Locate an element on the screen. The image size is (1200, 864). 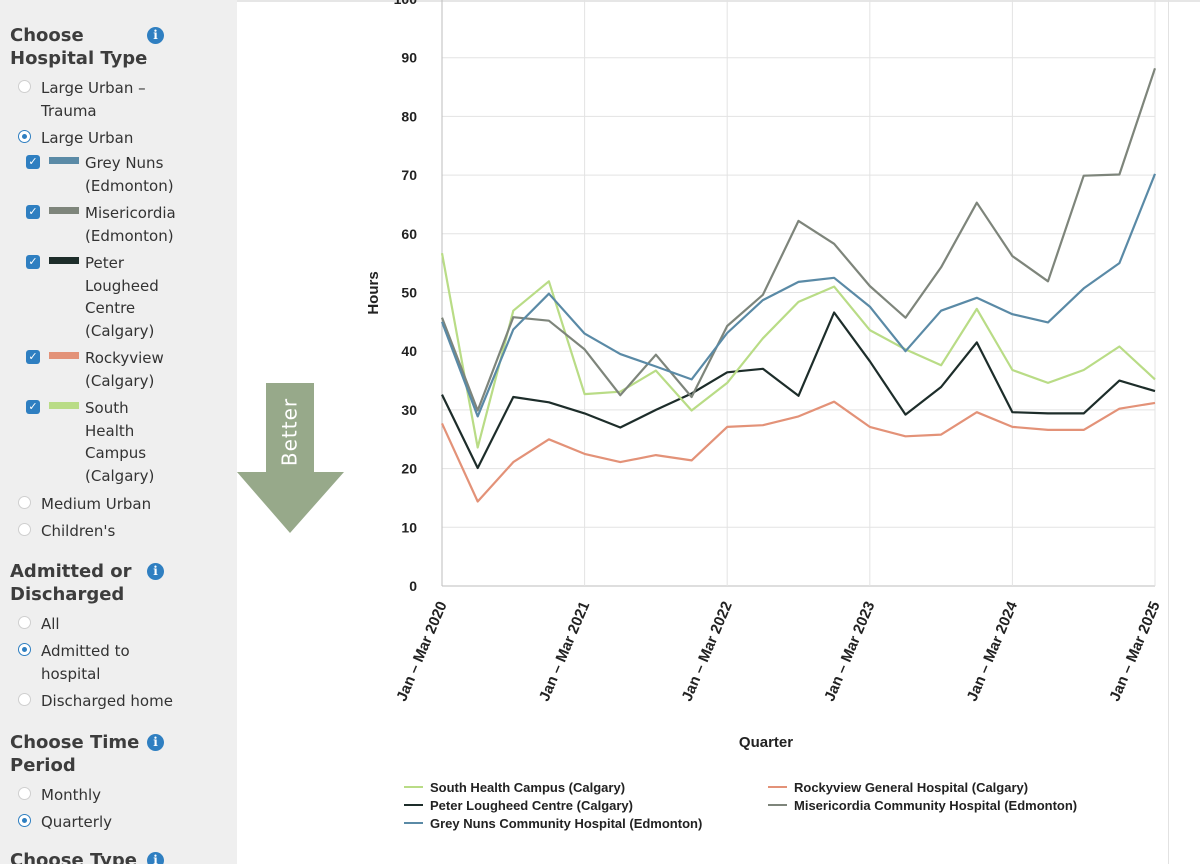
x-axis-title: Quarter is located at coordinates (766, 742).